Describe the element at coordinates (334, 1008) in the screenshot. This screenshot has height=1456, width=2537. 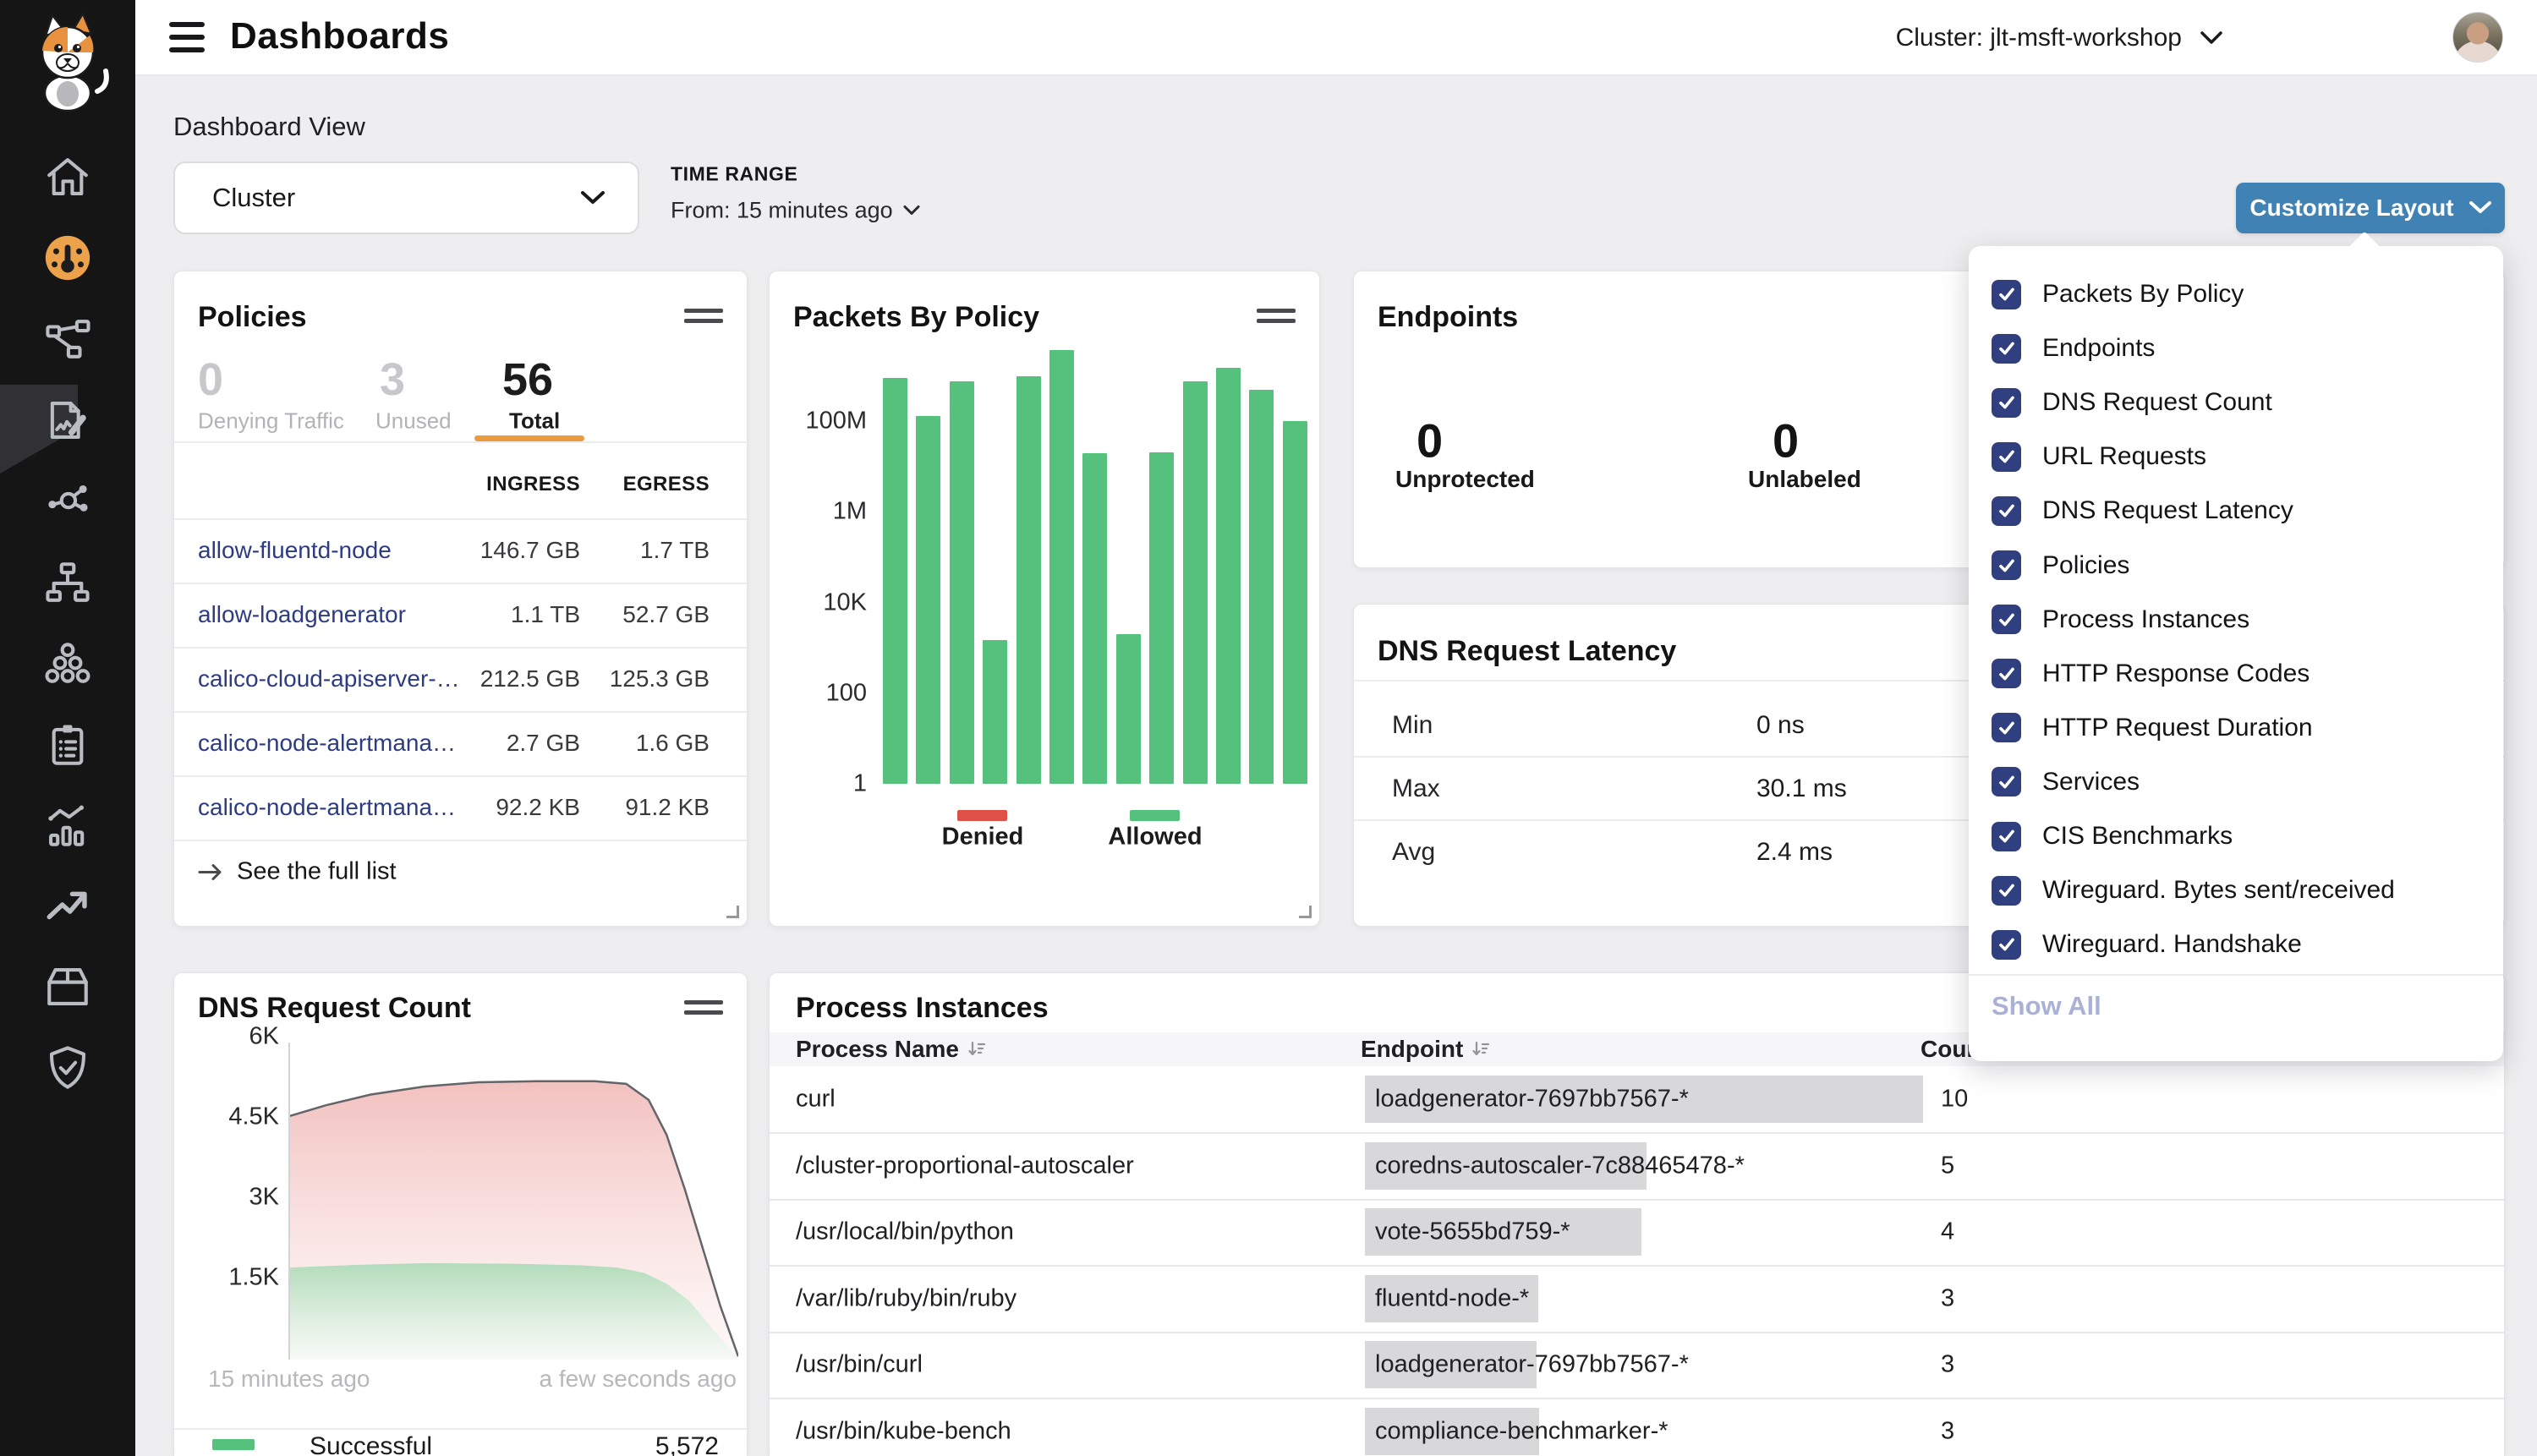
I see `card-title: DNS Request Count` at that location.